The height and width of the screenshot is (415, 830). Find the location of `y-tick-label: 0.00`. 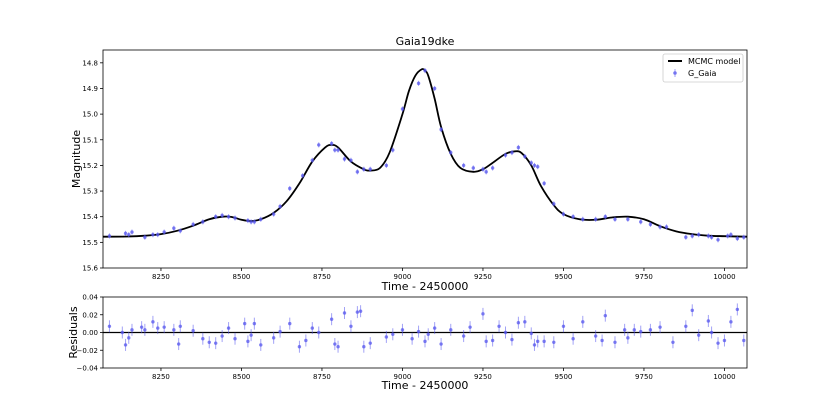

y-tick-label: 0.00 is located at coordinates (90, 333).